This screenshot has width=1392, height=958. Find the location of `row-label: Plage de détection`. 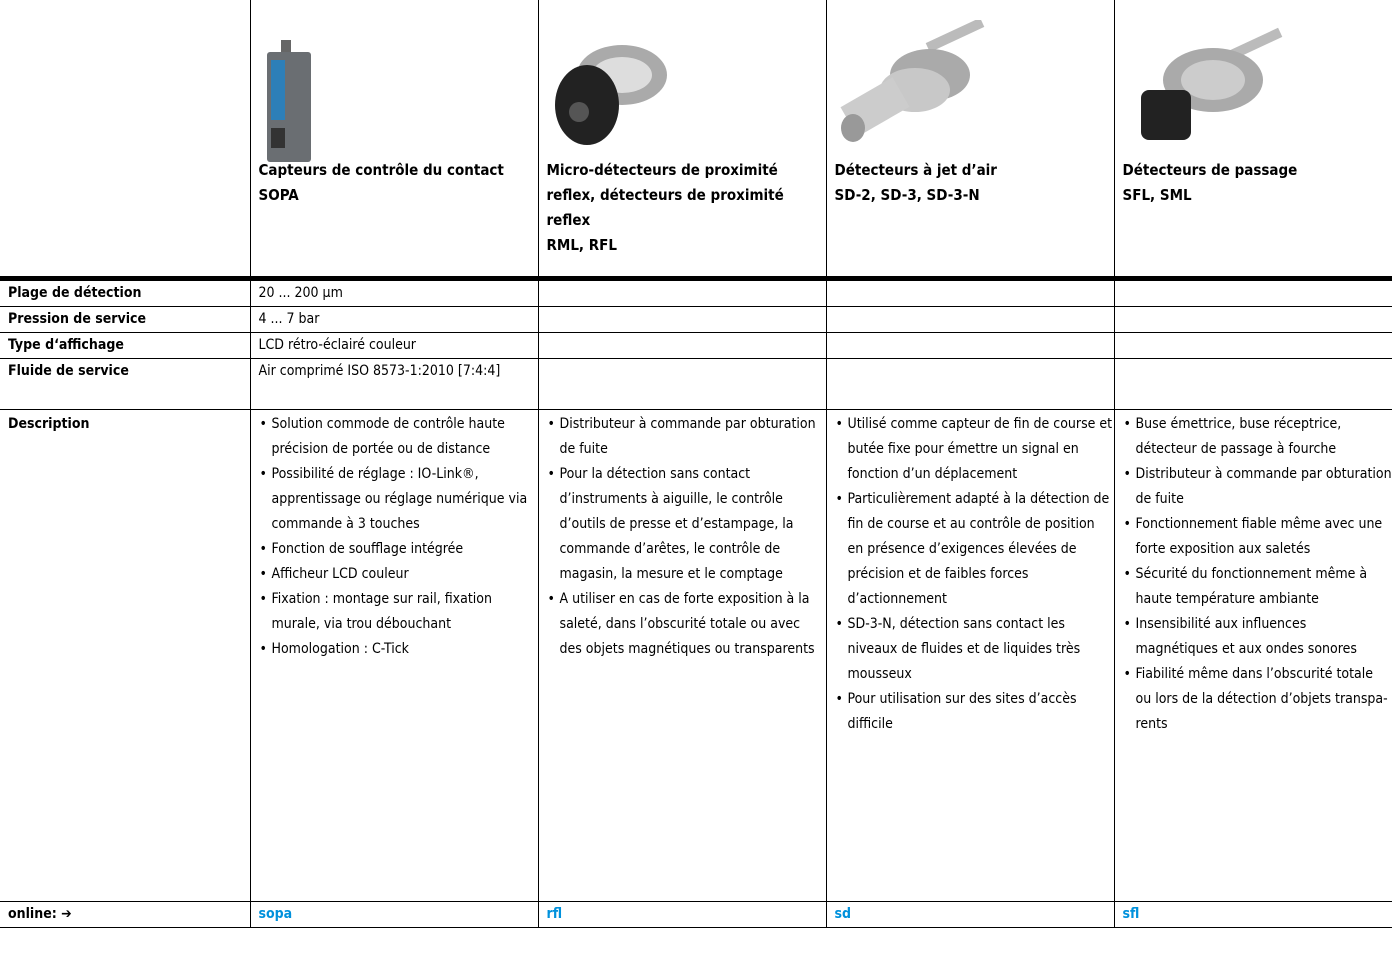

row-label: Plage de détection is located at coordinates (125, 294).